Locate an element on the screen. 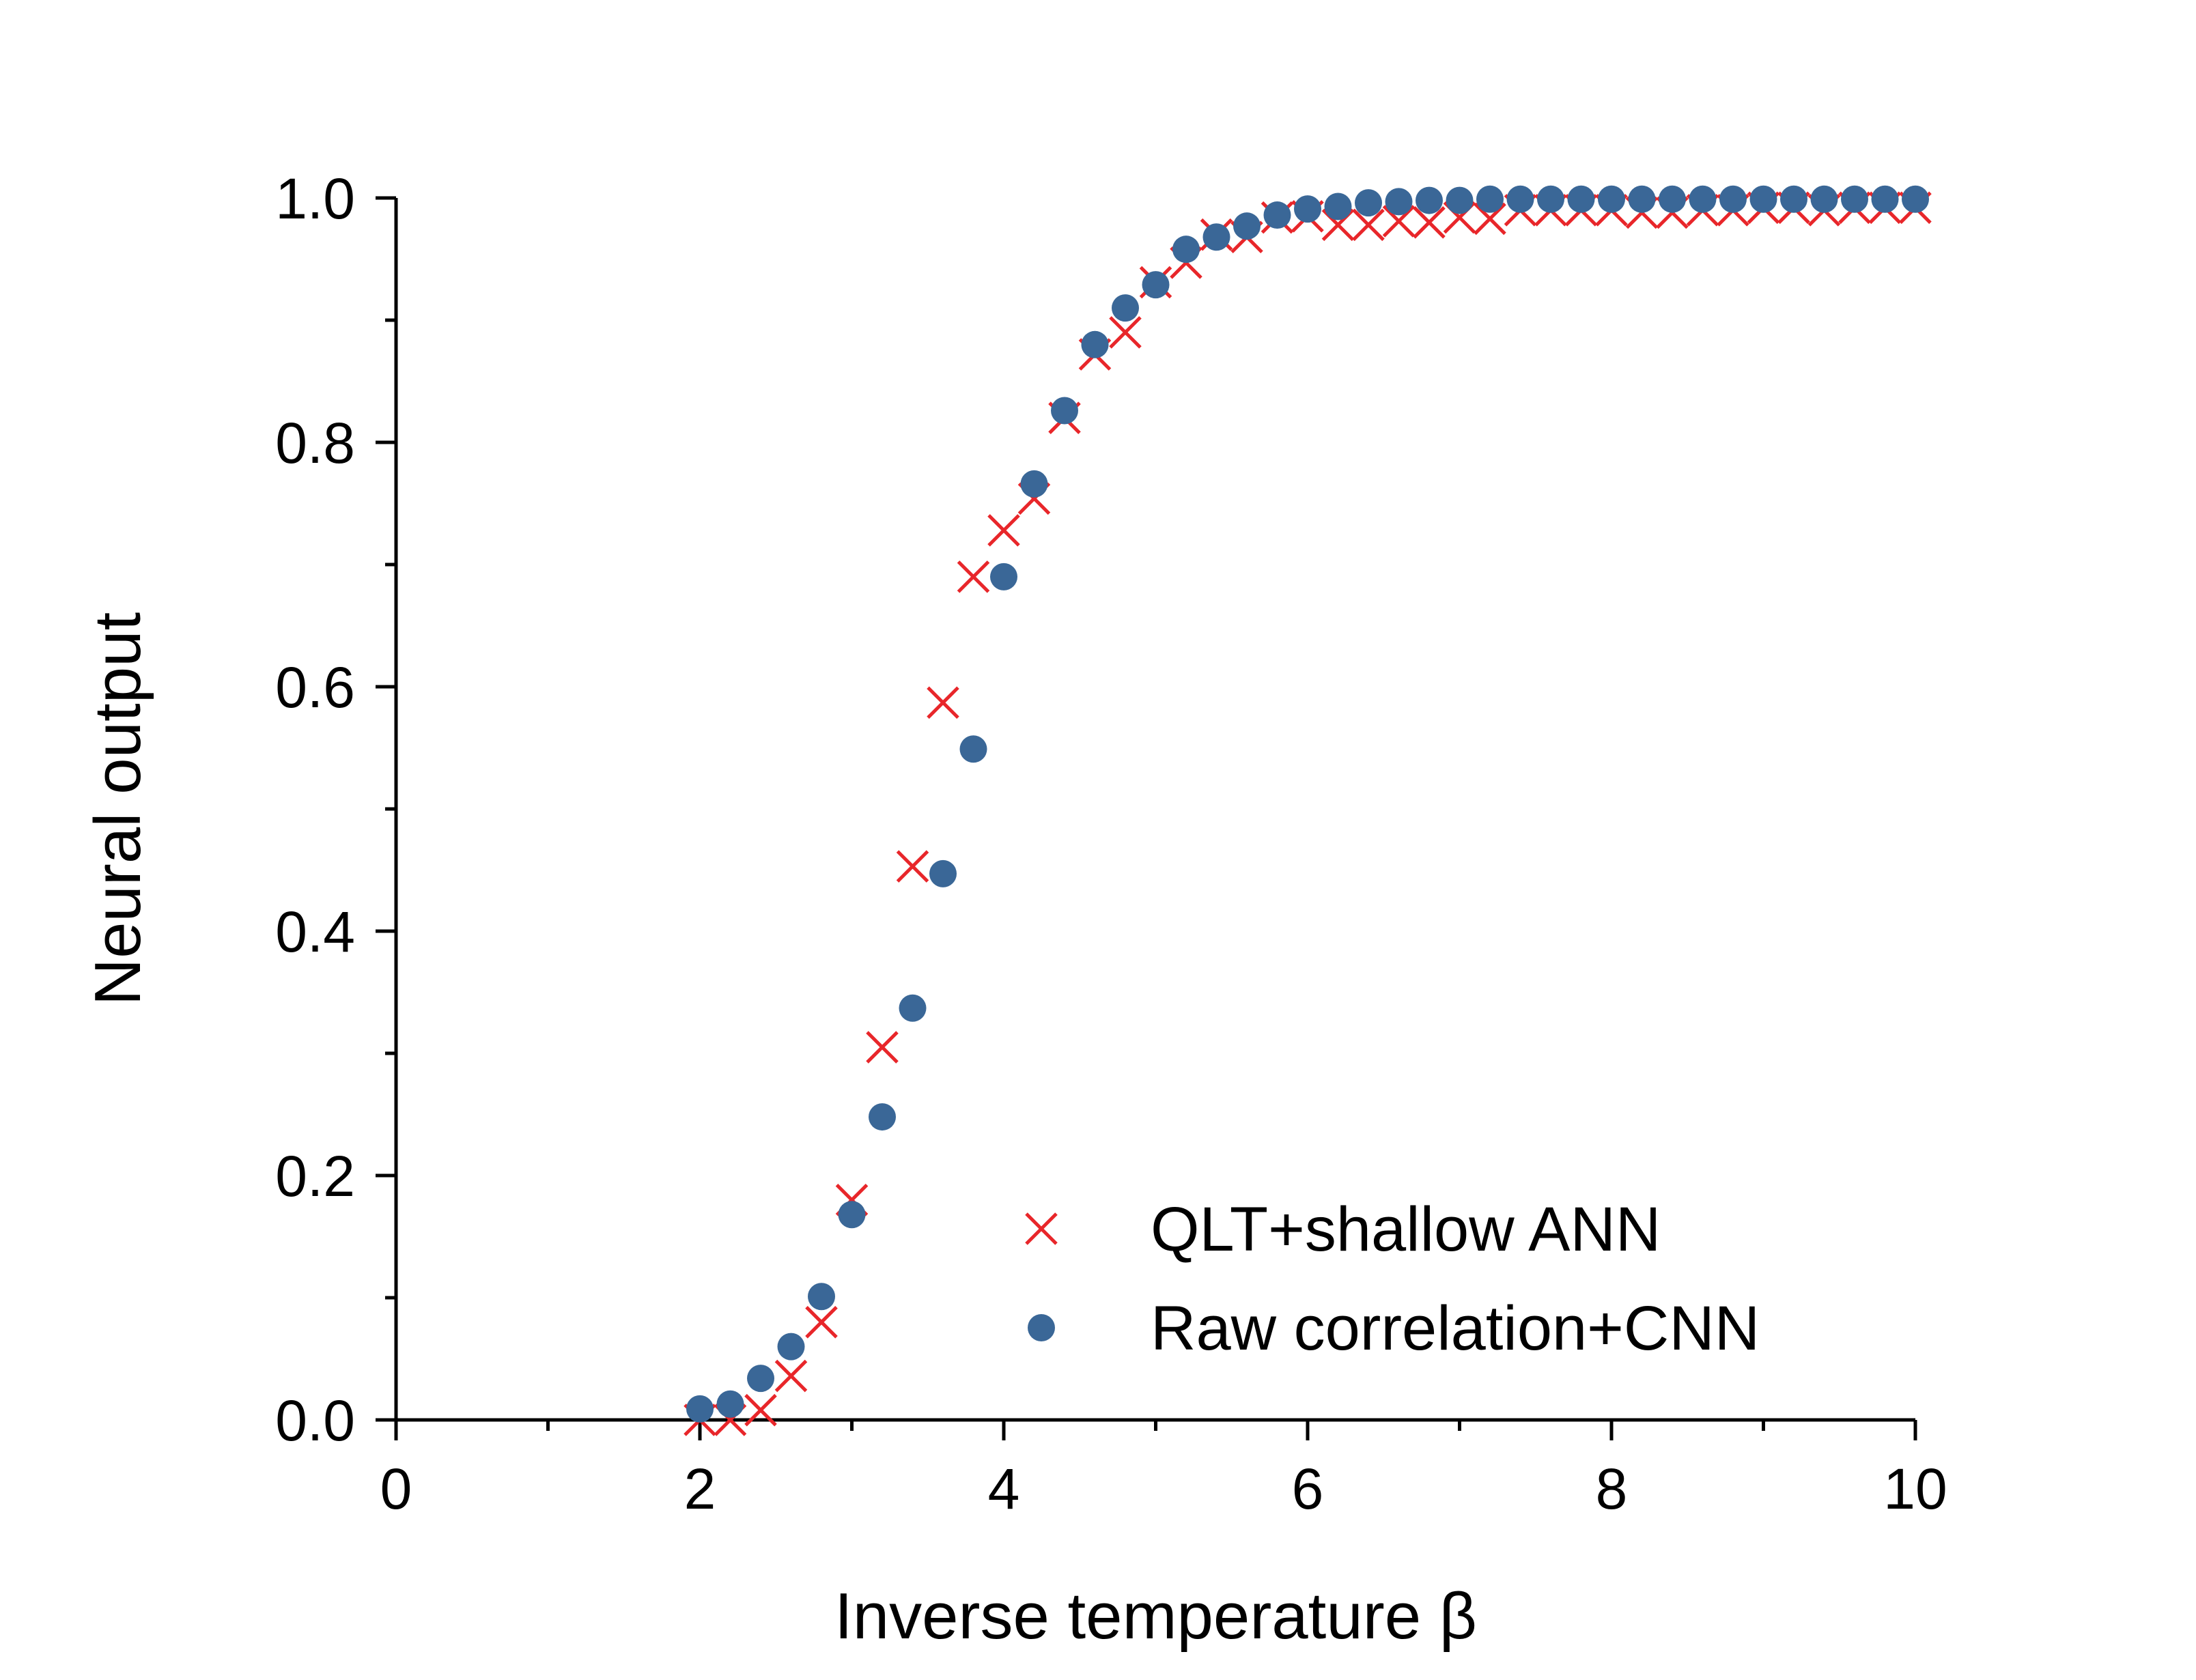  legend-item: QLT+shallow ANN is located at coordinates (1343, 1229).